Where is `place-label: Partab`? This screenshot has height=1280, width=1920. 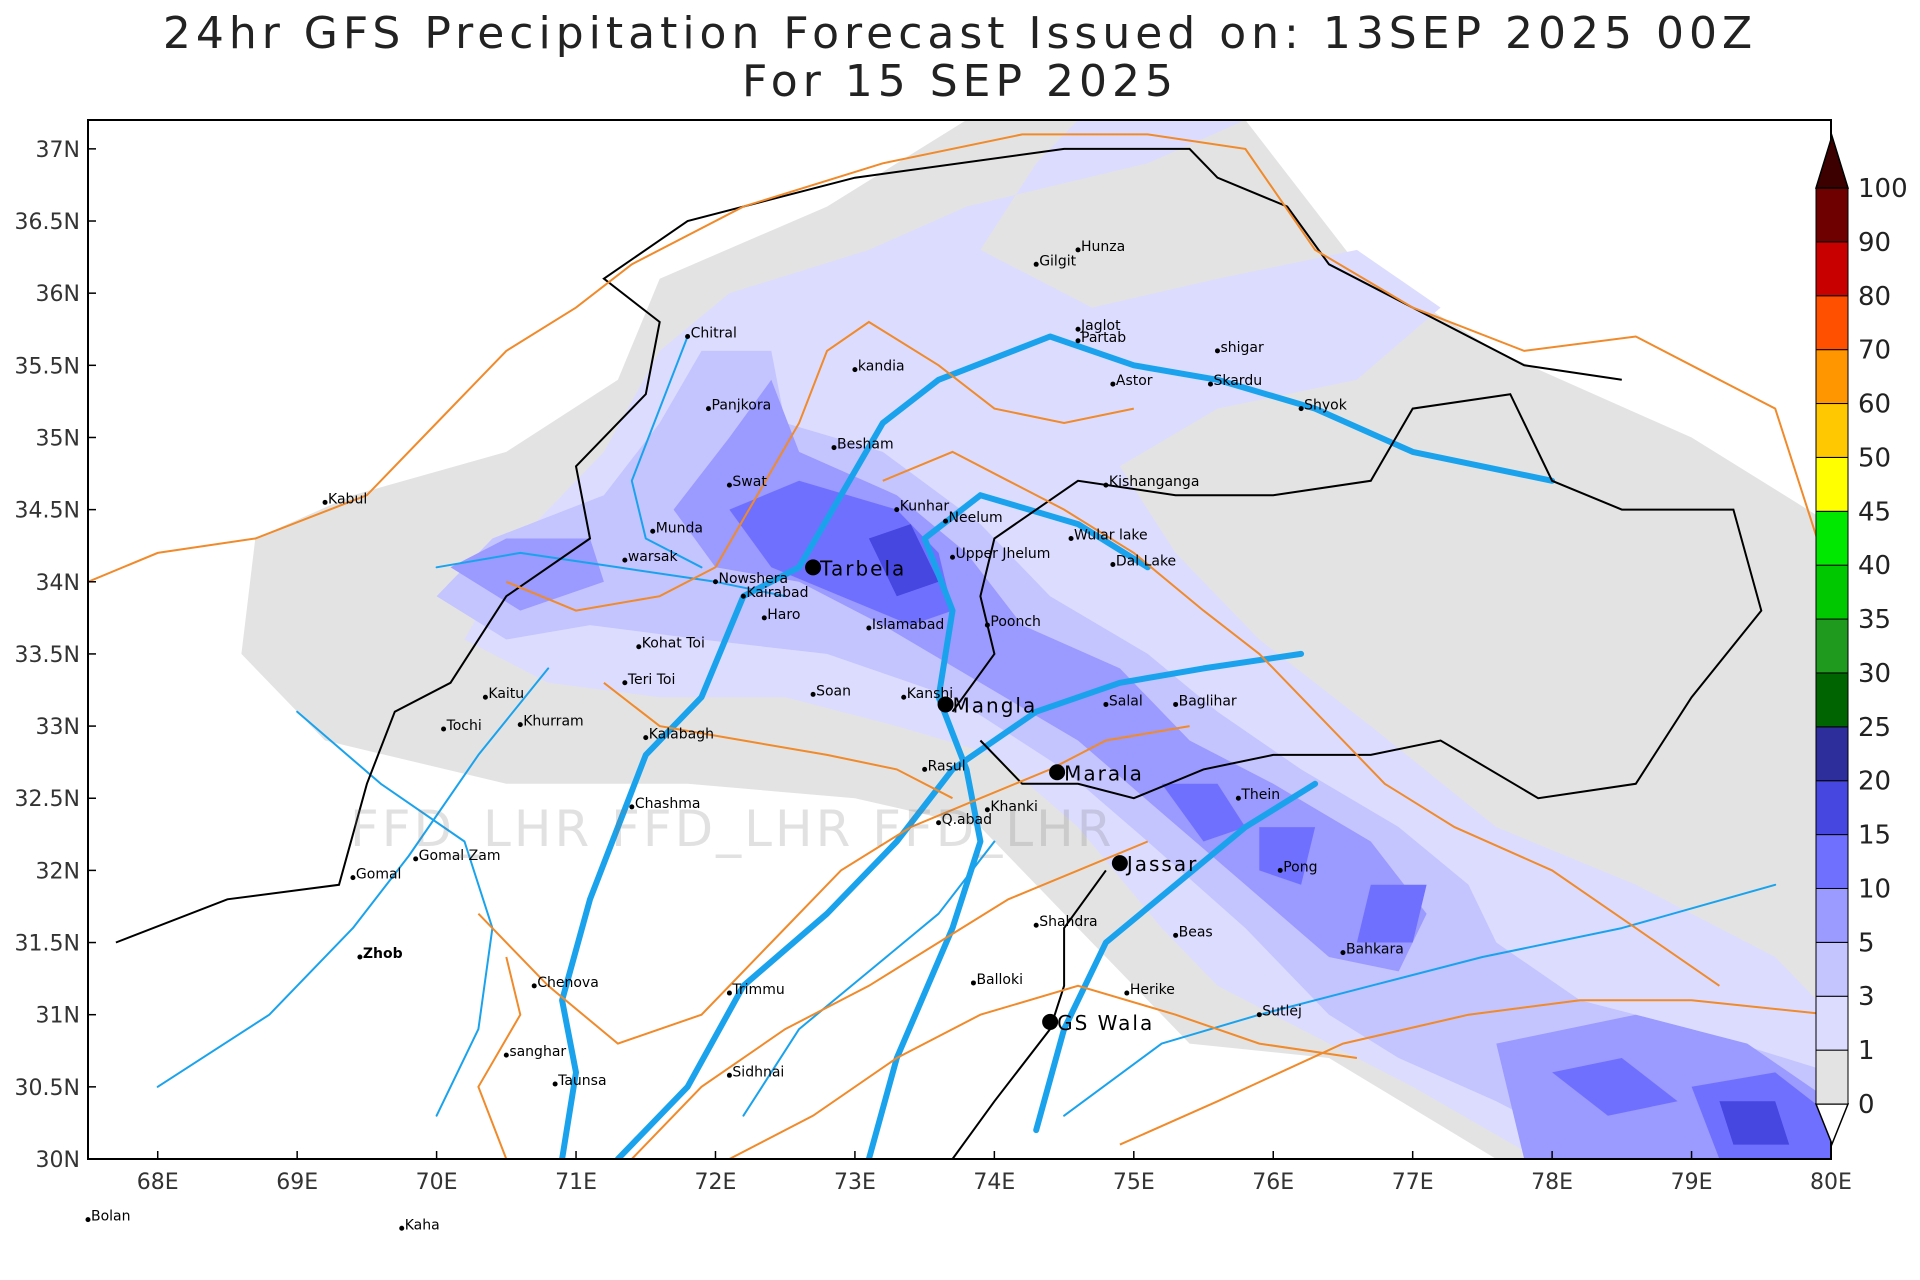 place-label: Partab is located at coordinates (1103, 338).